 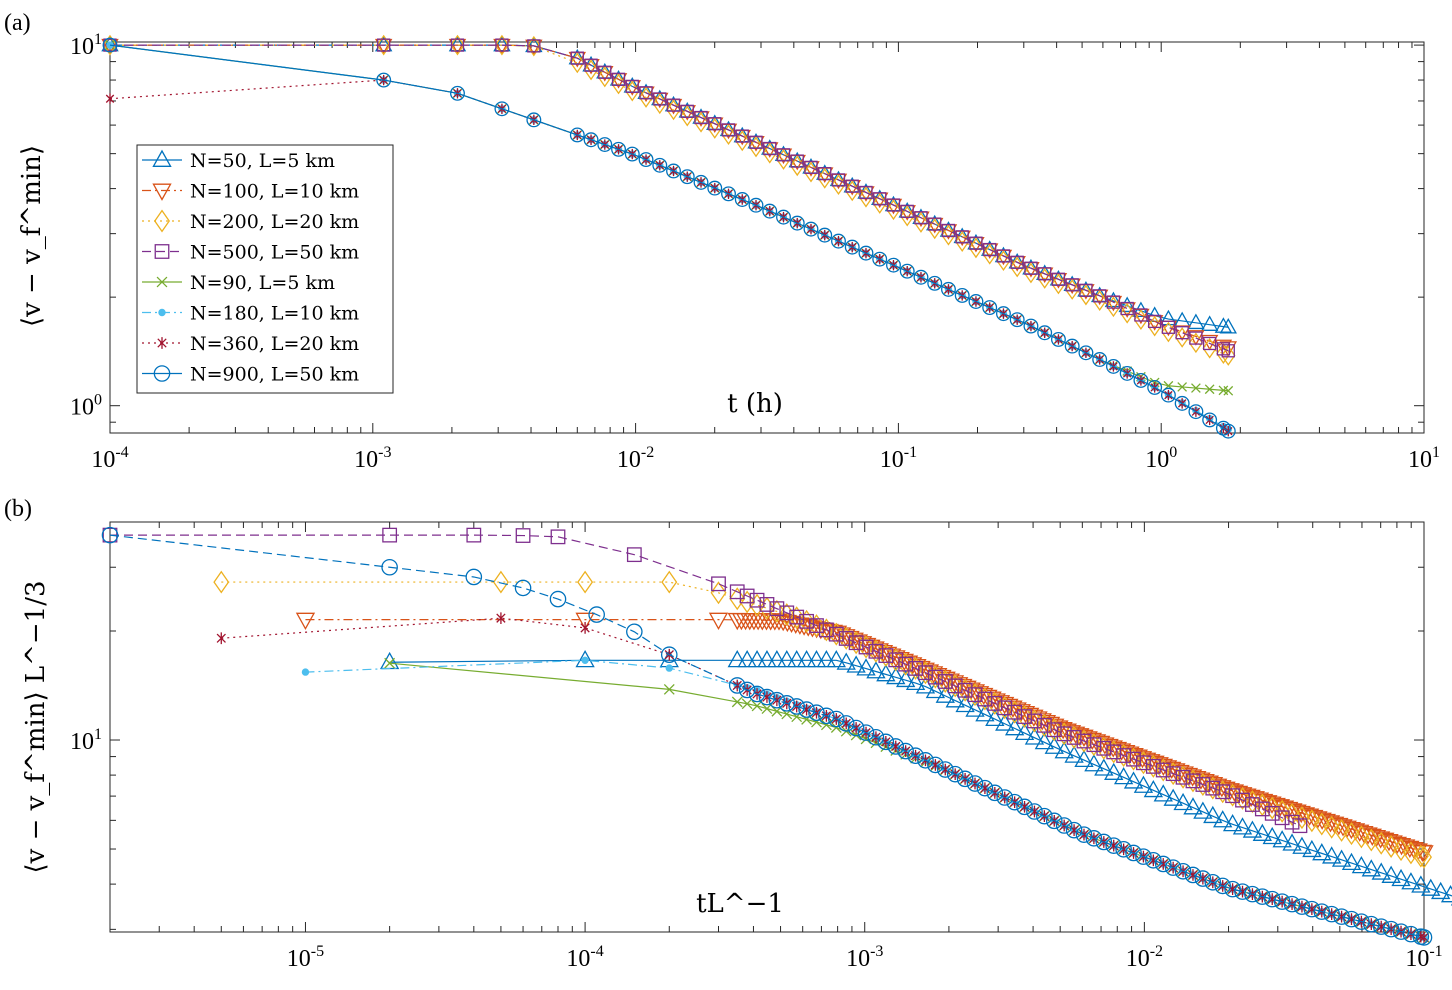 I want to click on panel-a-x-tick-label: 10⁰, so click(x=1161, y=458).